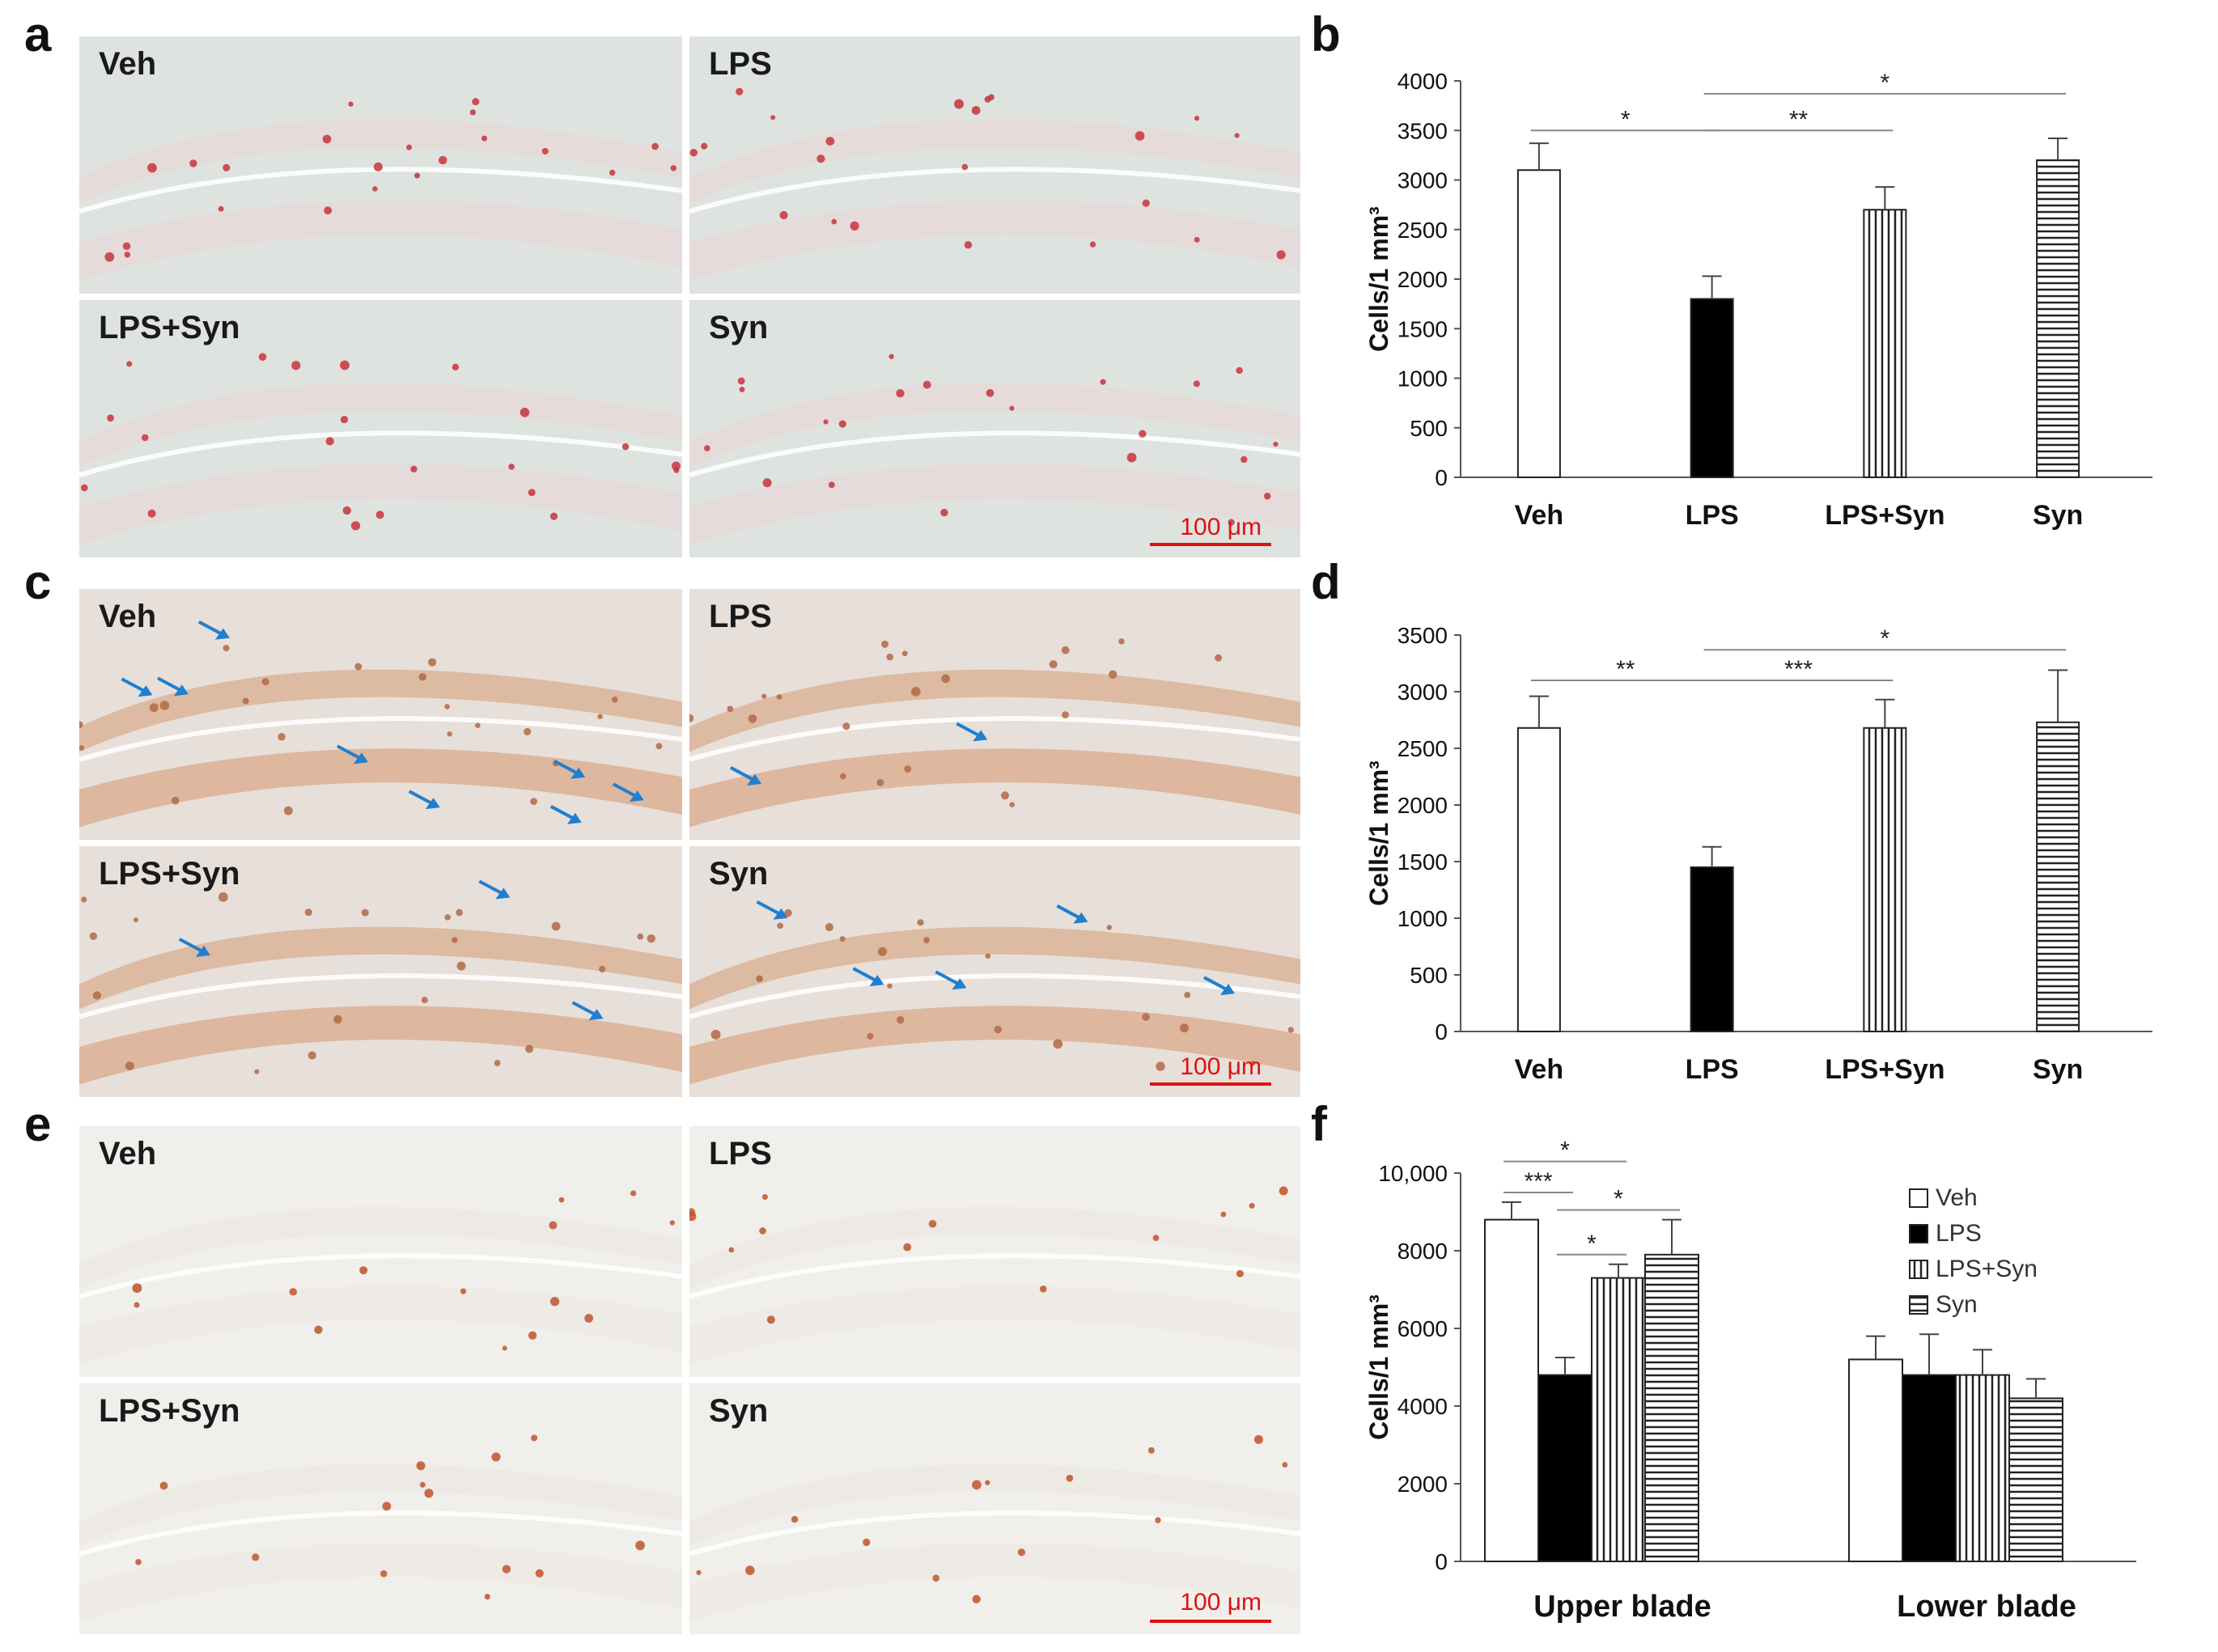 This screenshot has height=1652, width=2218. I want to click on panel-letter-b: b, so click(1326, 34).